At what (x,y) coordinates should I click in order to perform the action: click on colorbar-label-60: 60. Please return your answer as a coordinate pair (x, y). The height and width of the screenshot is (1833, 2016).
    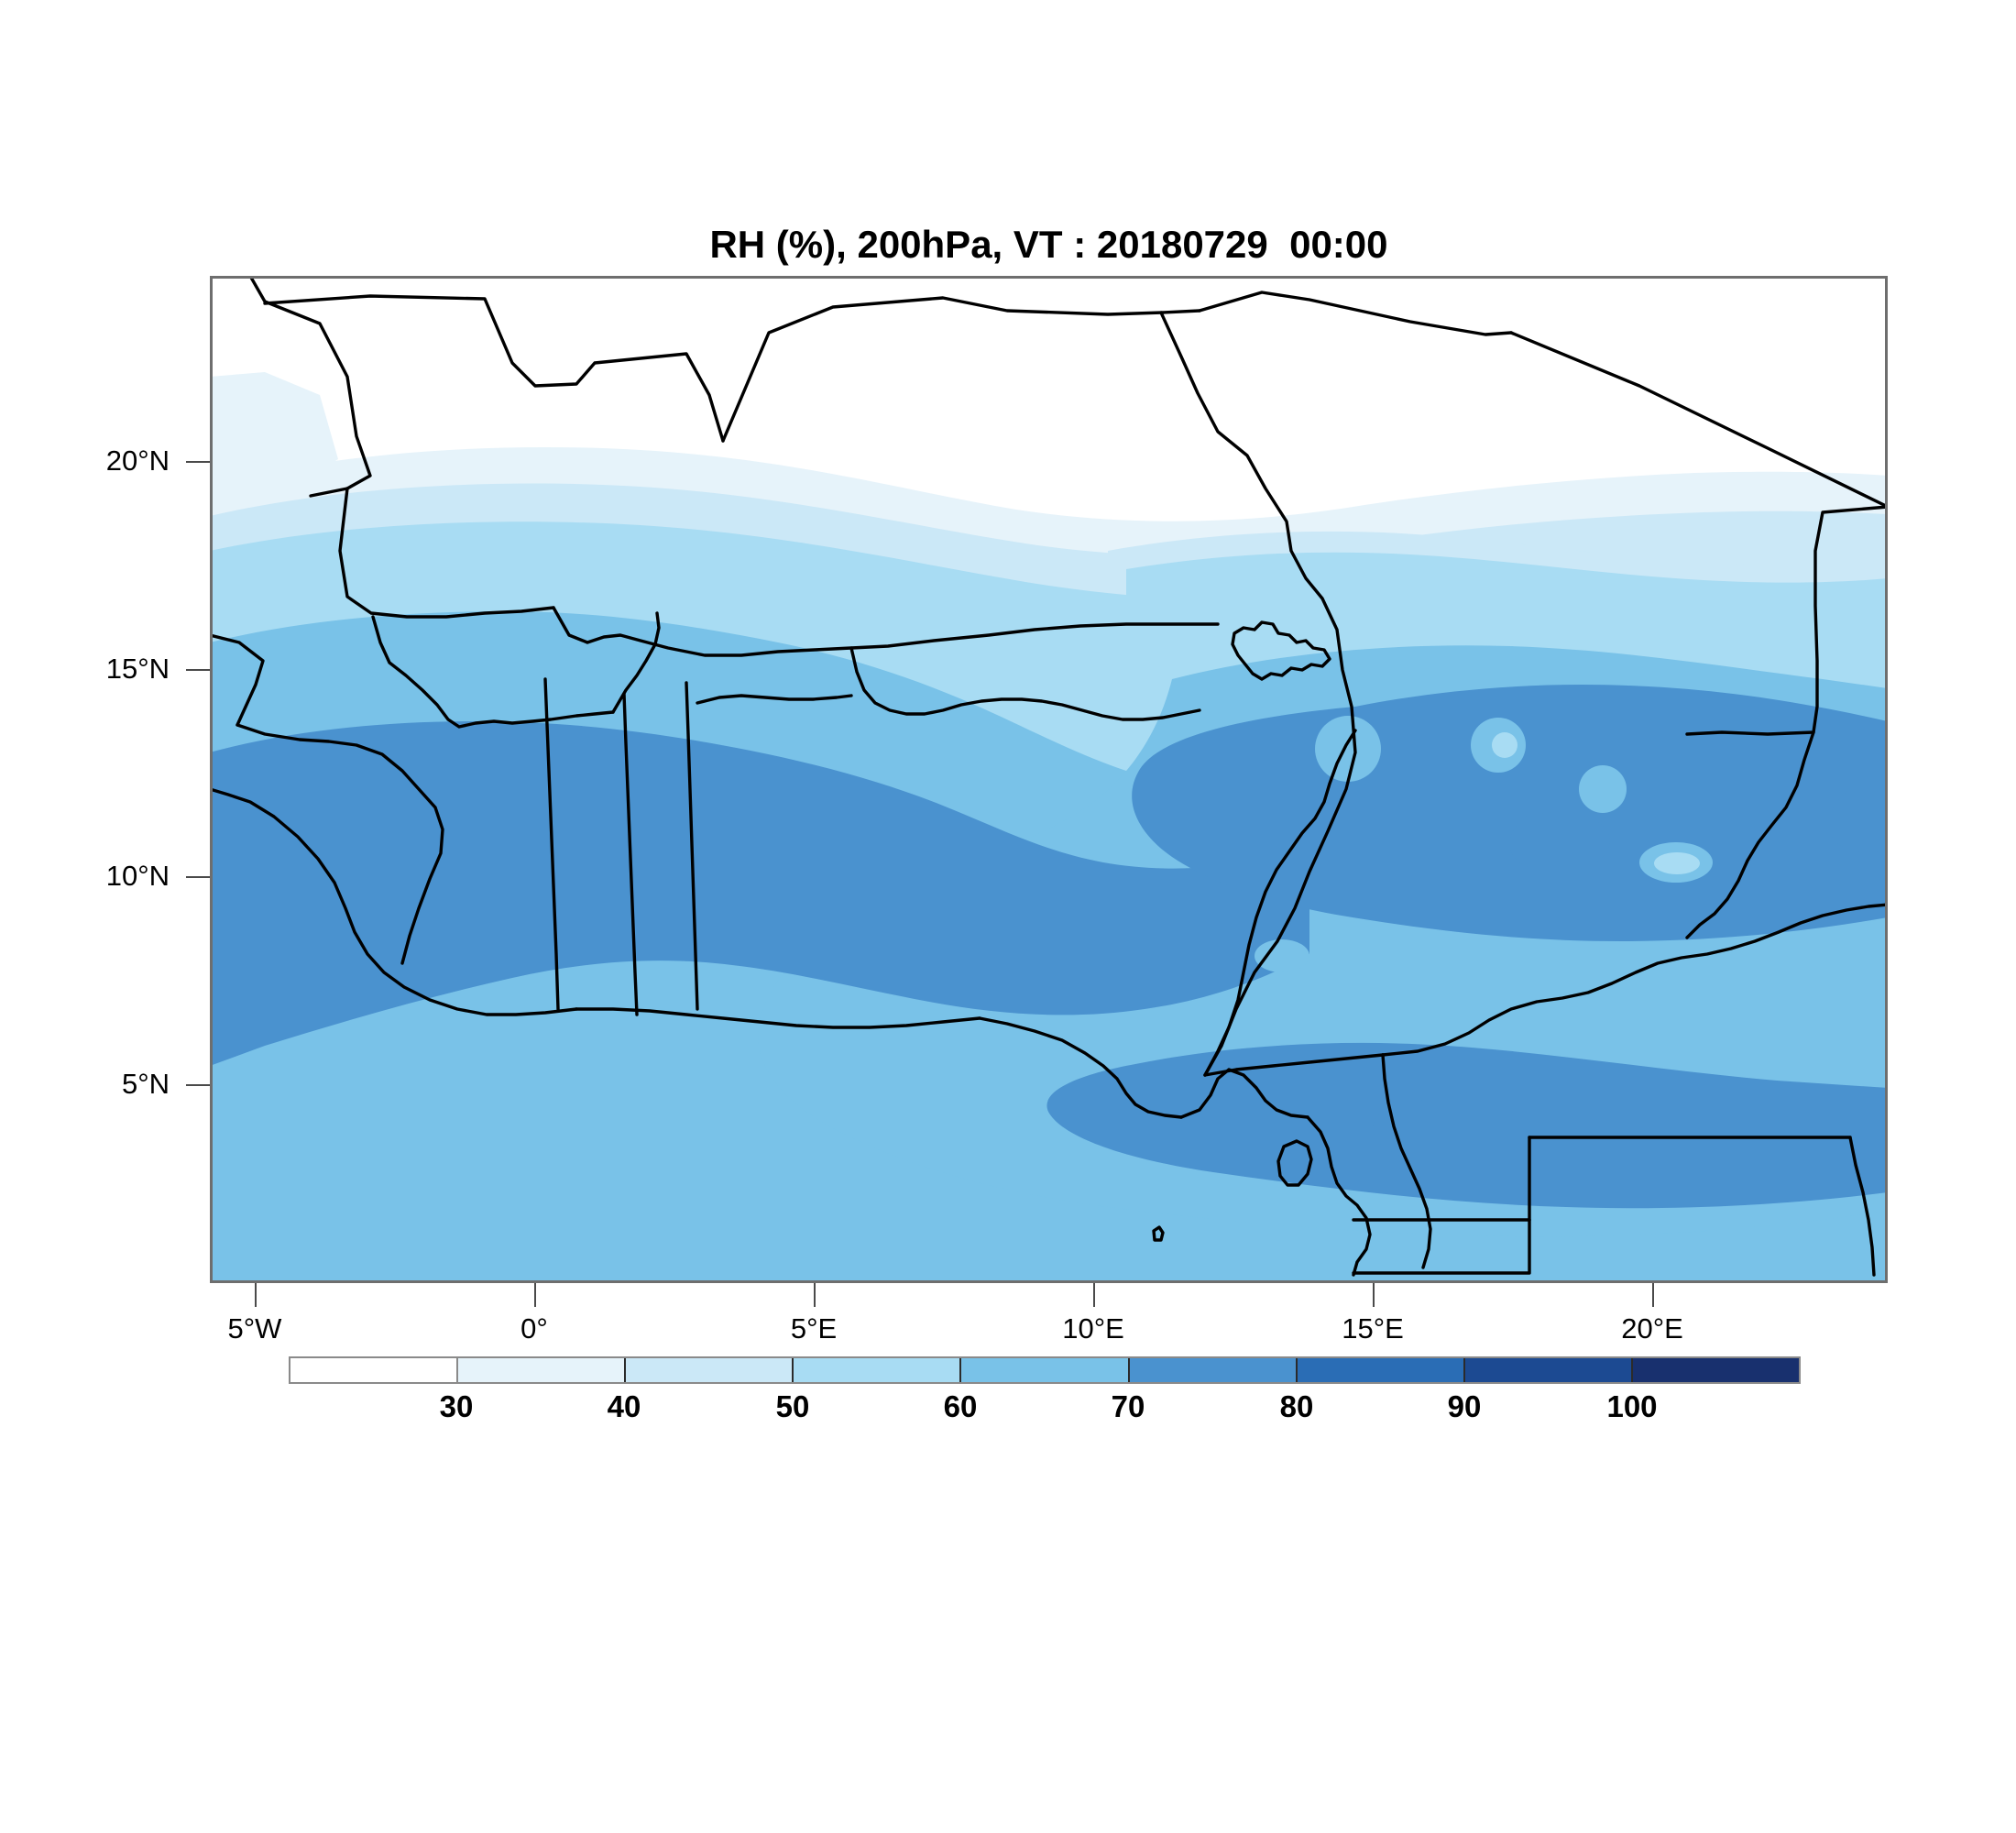
    Looking at the image, I should click on (960, 1406).